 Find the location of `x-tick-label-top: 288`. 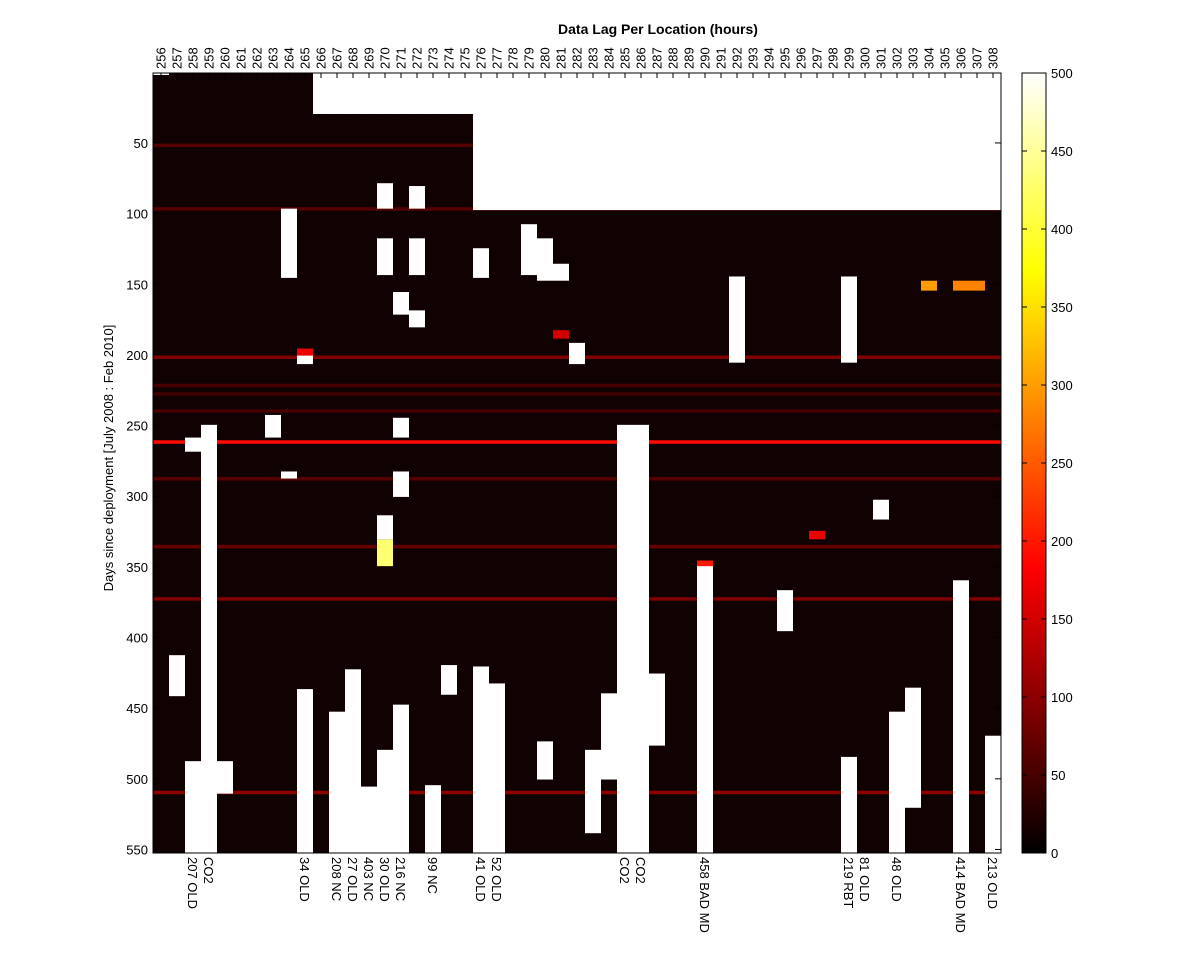

x-tick-label-top: 288 is located at coordinates (673, 58).